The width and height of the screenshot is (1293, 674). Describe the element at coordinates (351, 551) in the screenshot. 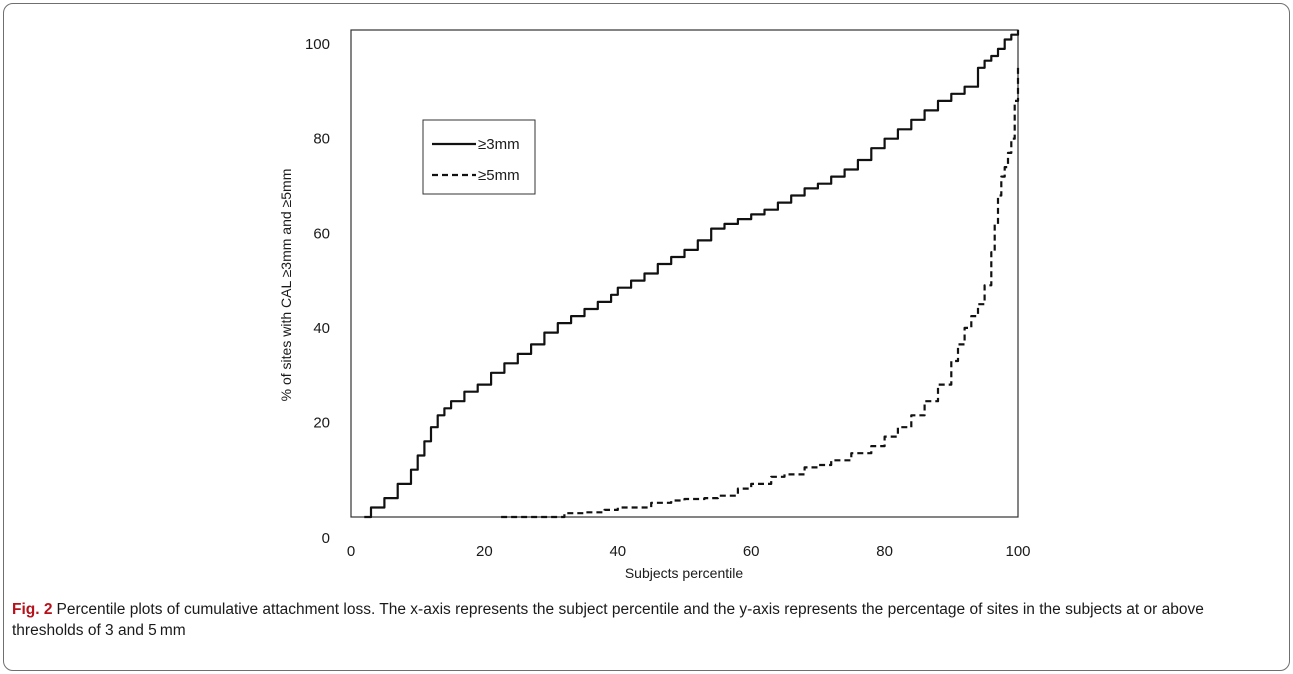

I see `x-tick-label: 0` at that location.